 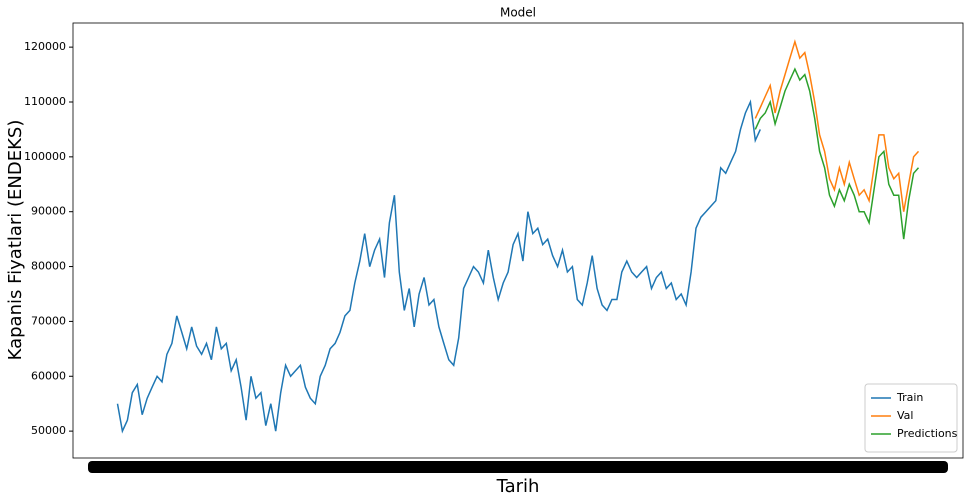 What do you see at coordinates (48, 375) in the screenshot?
I see `y-tick-label: 60000` at bounding box center [48, 375].